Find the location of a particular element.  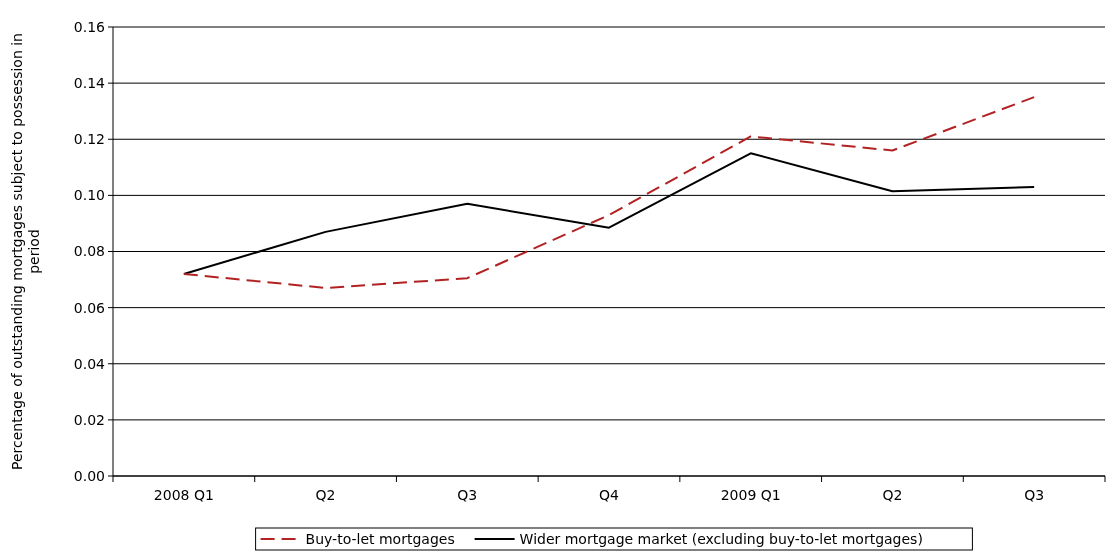

y-tick-label: 0.10 is located at coordinates (89, 195).